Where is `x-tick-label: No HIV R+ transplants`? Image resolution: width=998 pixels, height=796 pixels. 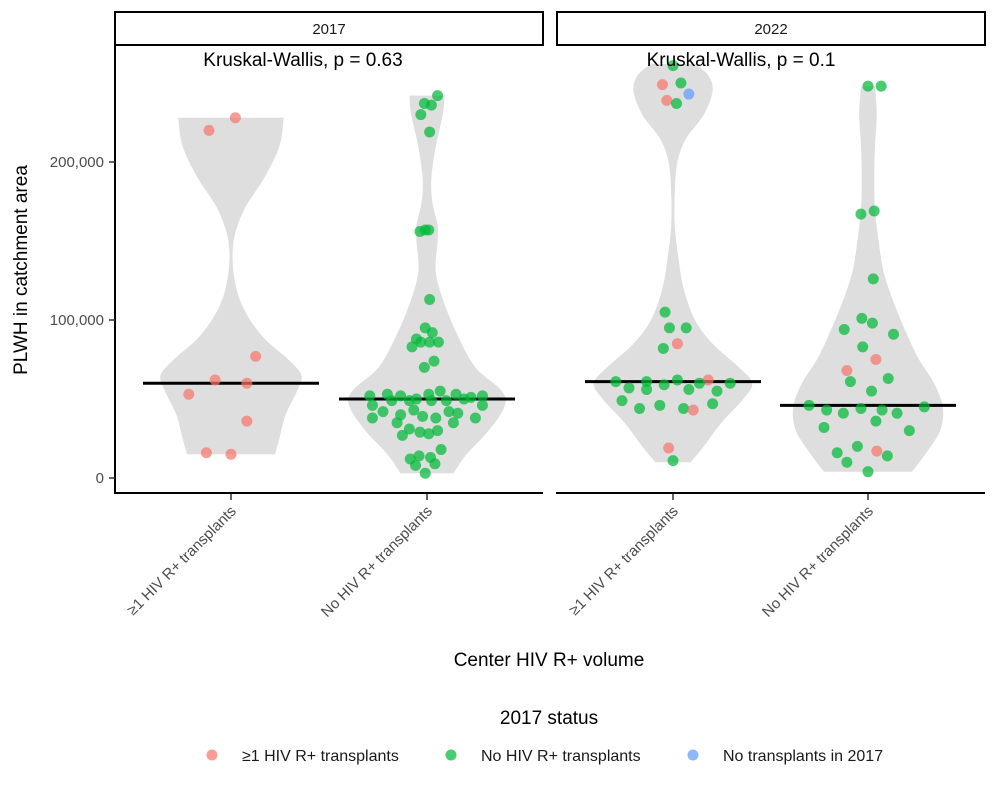
x-tick-label: No HIV R+ transplants is located at coordinates (377, 562).